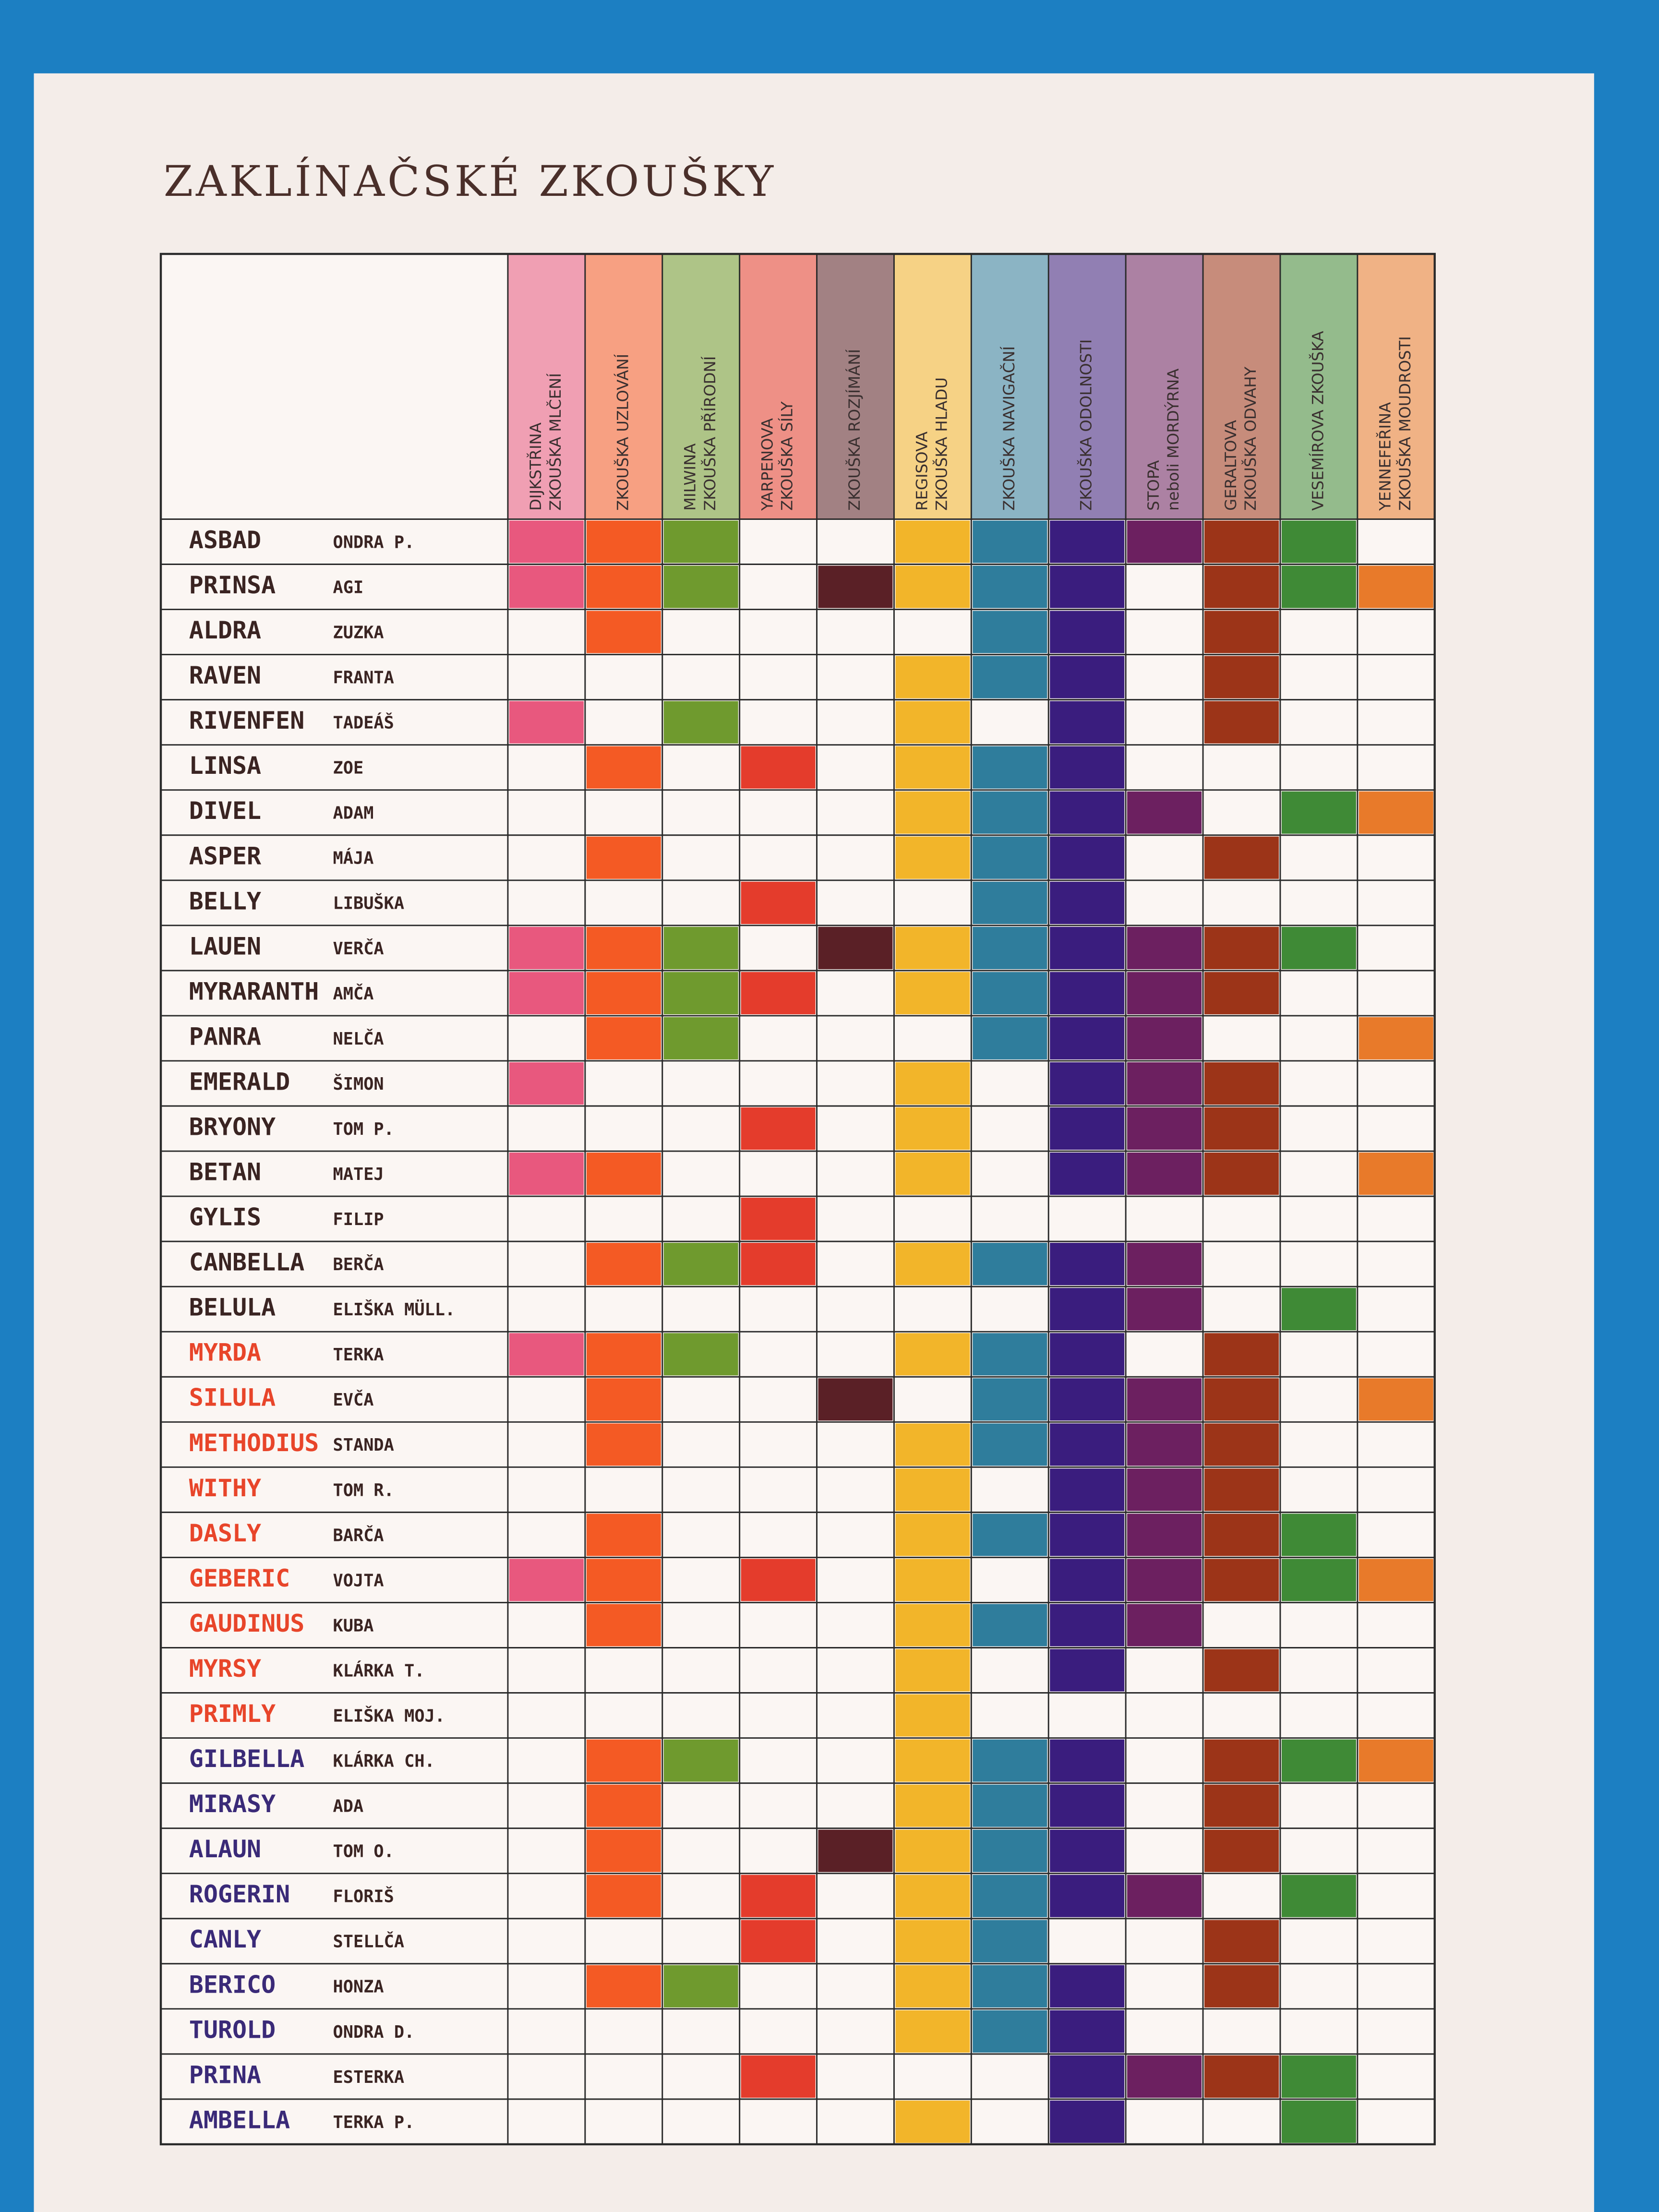 The height and width of the screenshot is (2212, 1659). What do you see at coordinates (359, 633) in the screenshot?
I see `student-nickname: ZUZKA` at bounding box center [359, 633].